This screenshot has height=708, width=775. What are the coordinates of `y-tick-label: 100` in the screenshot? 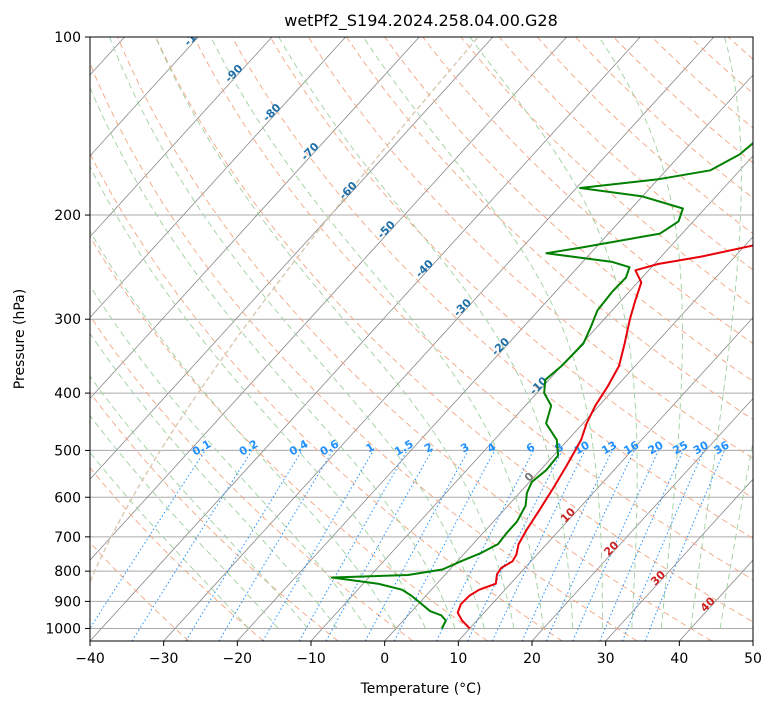 It's located at (67, 38).